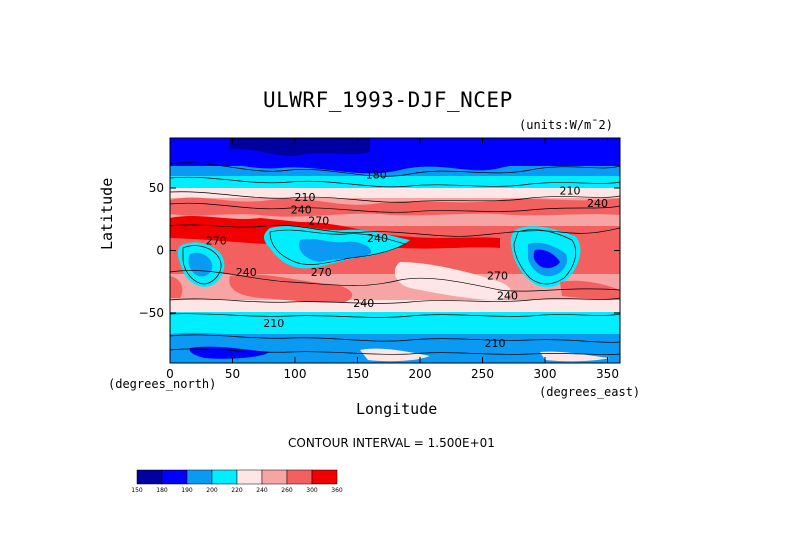  Describe the element at coordinates (176, 287) in the screenshot. I see `blob-sh-west` at that location.